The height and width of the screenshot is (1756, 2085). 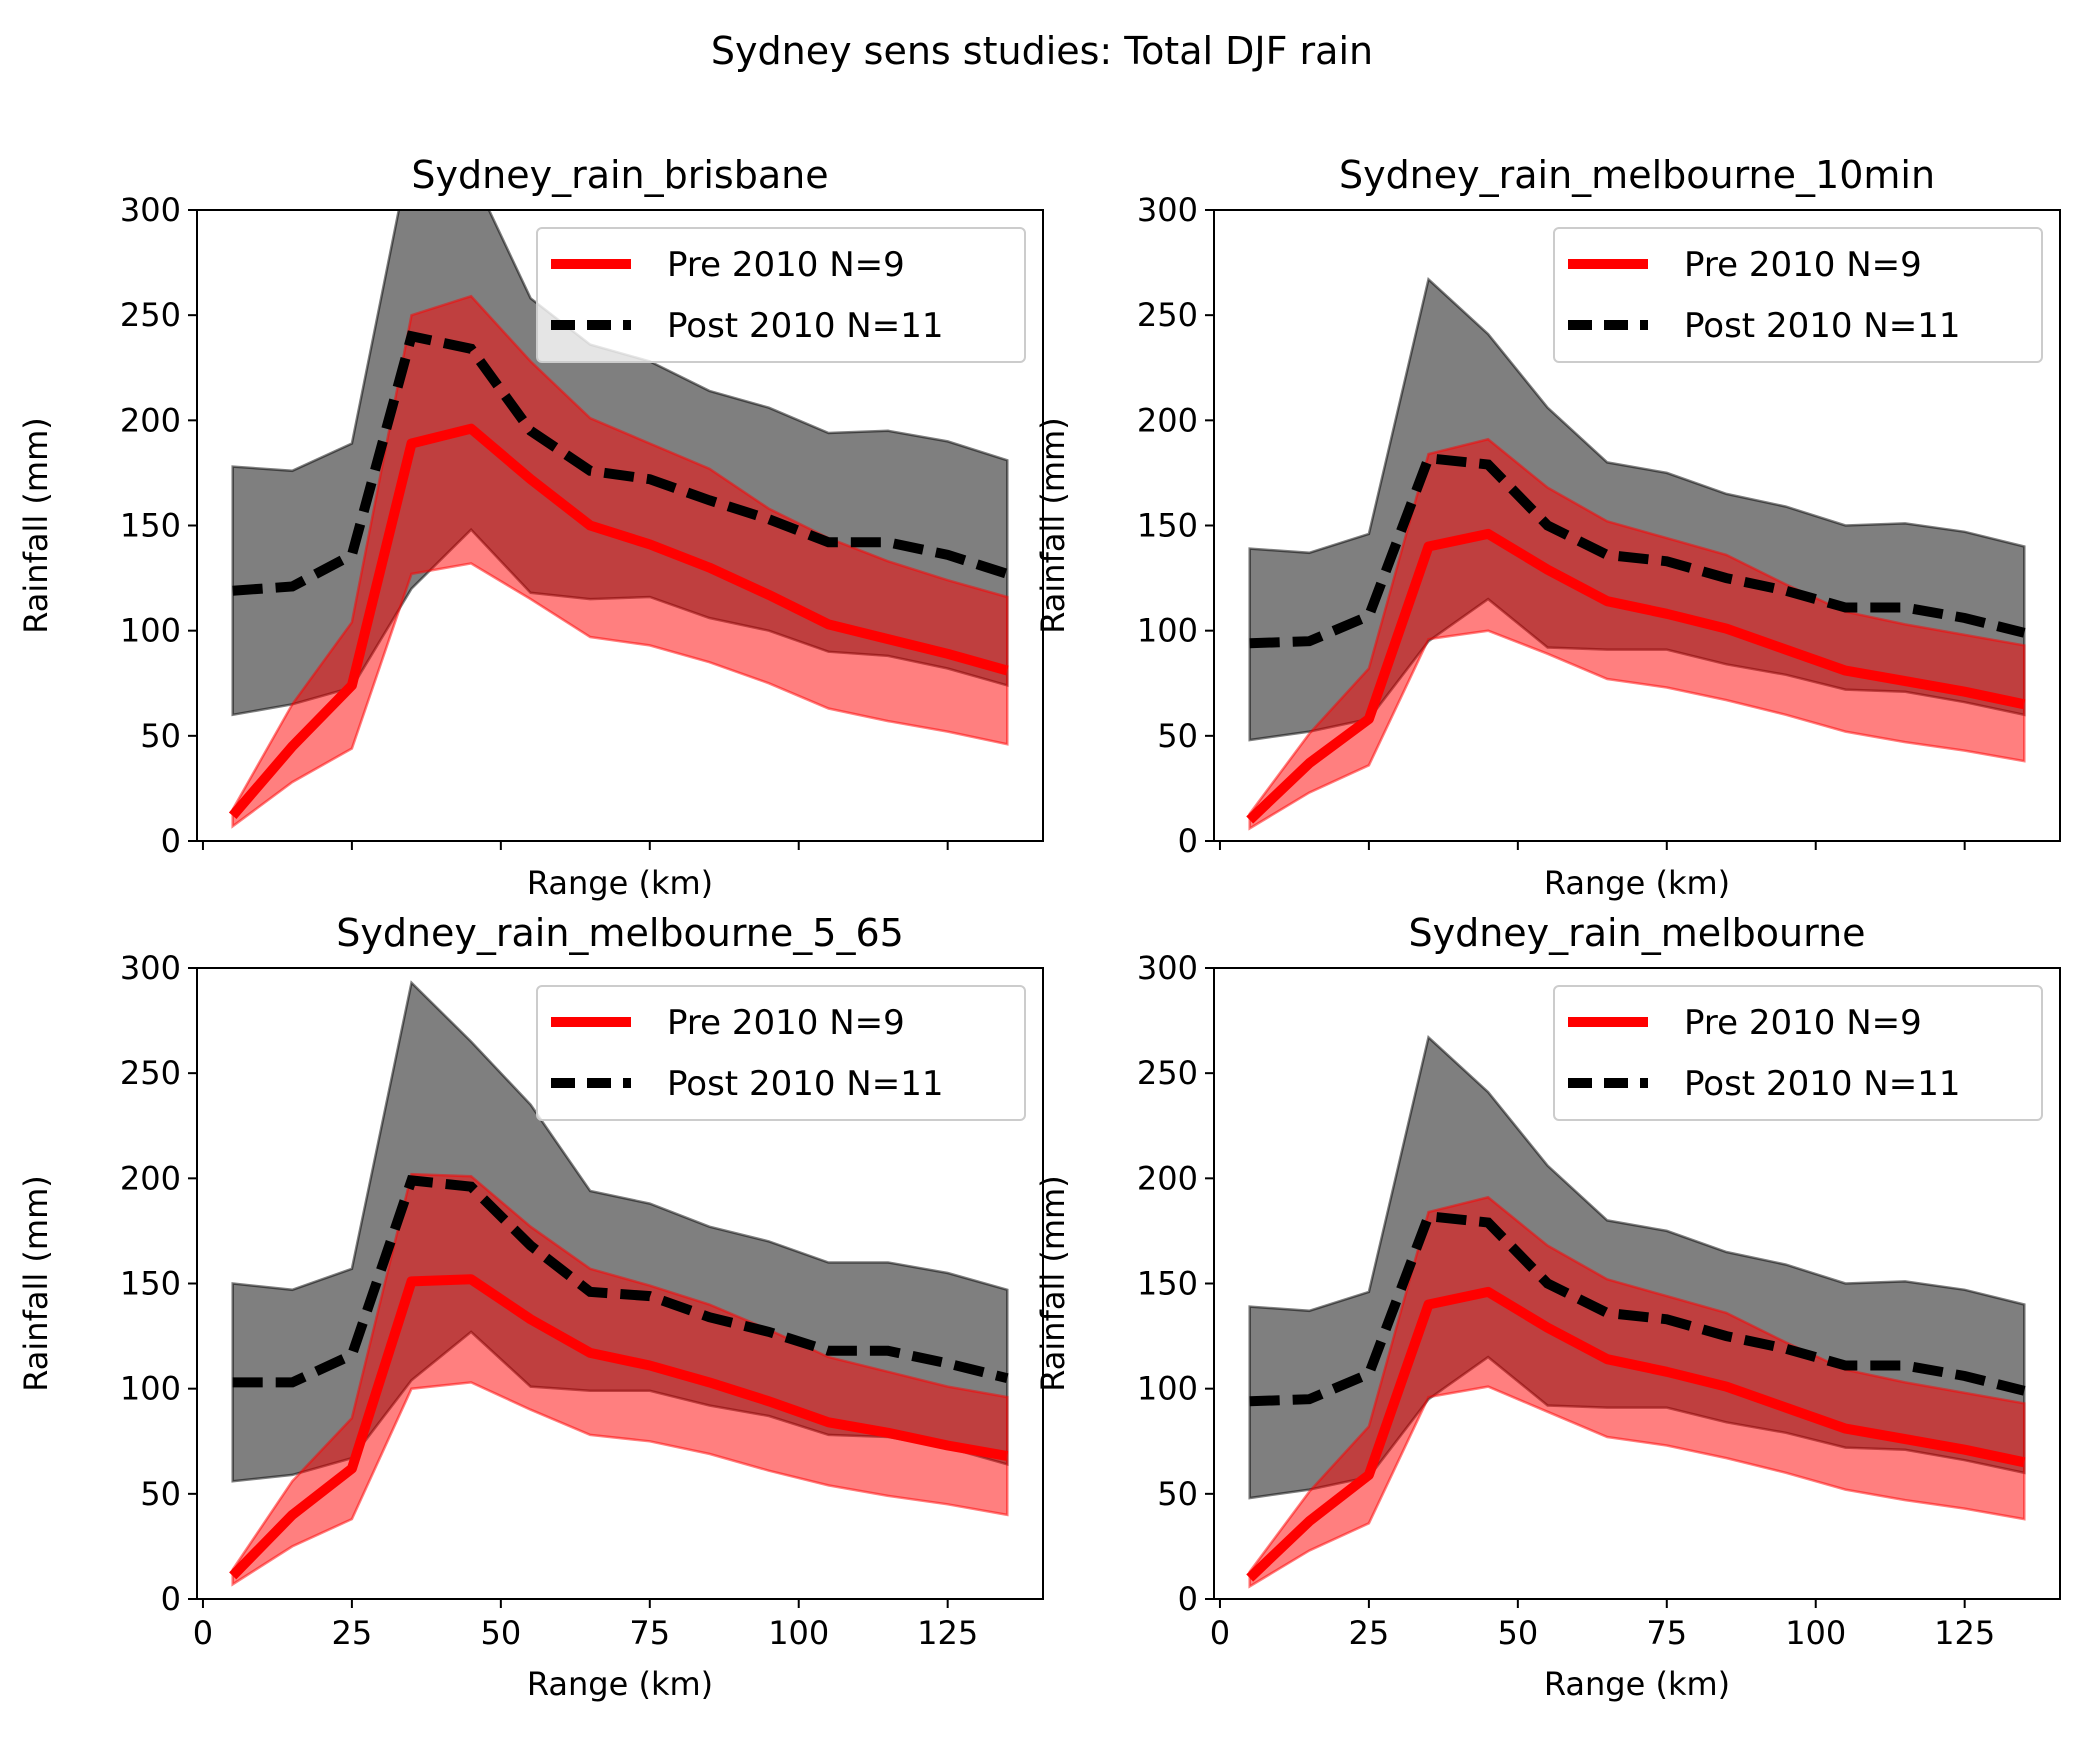 What do you see at coordinates (619, 175) in the screenshot?
I see `panel-title: Sydney_rain_brisbane` at bounding box center [619, 175].